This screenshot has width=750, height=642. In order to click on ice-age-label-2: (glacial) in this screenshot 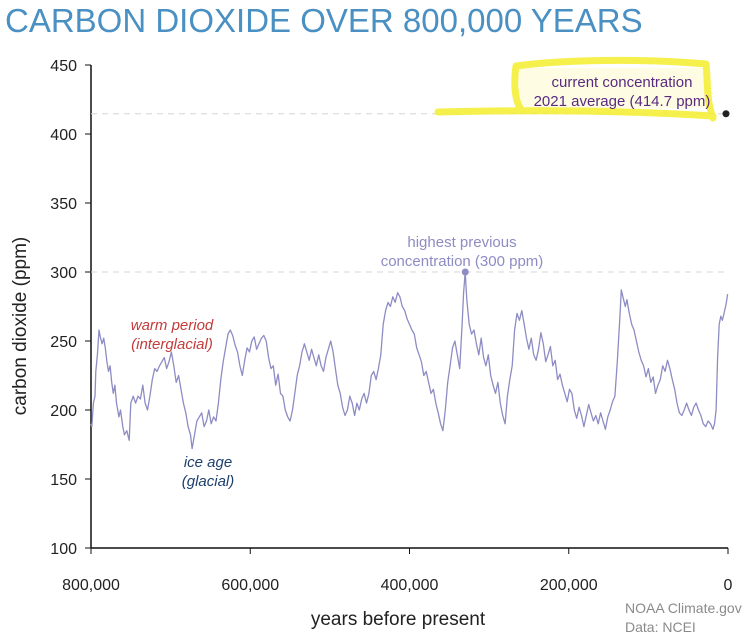, I will do `click(208, 481)`.